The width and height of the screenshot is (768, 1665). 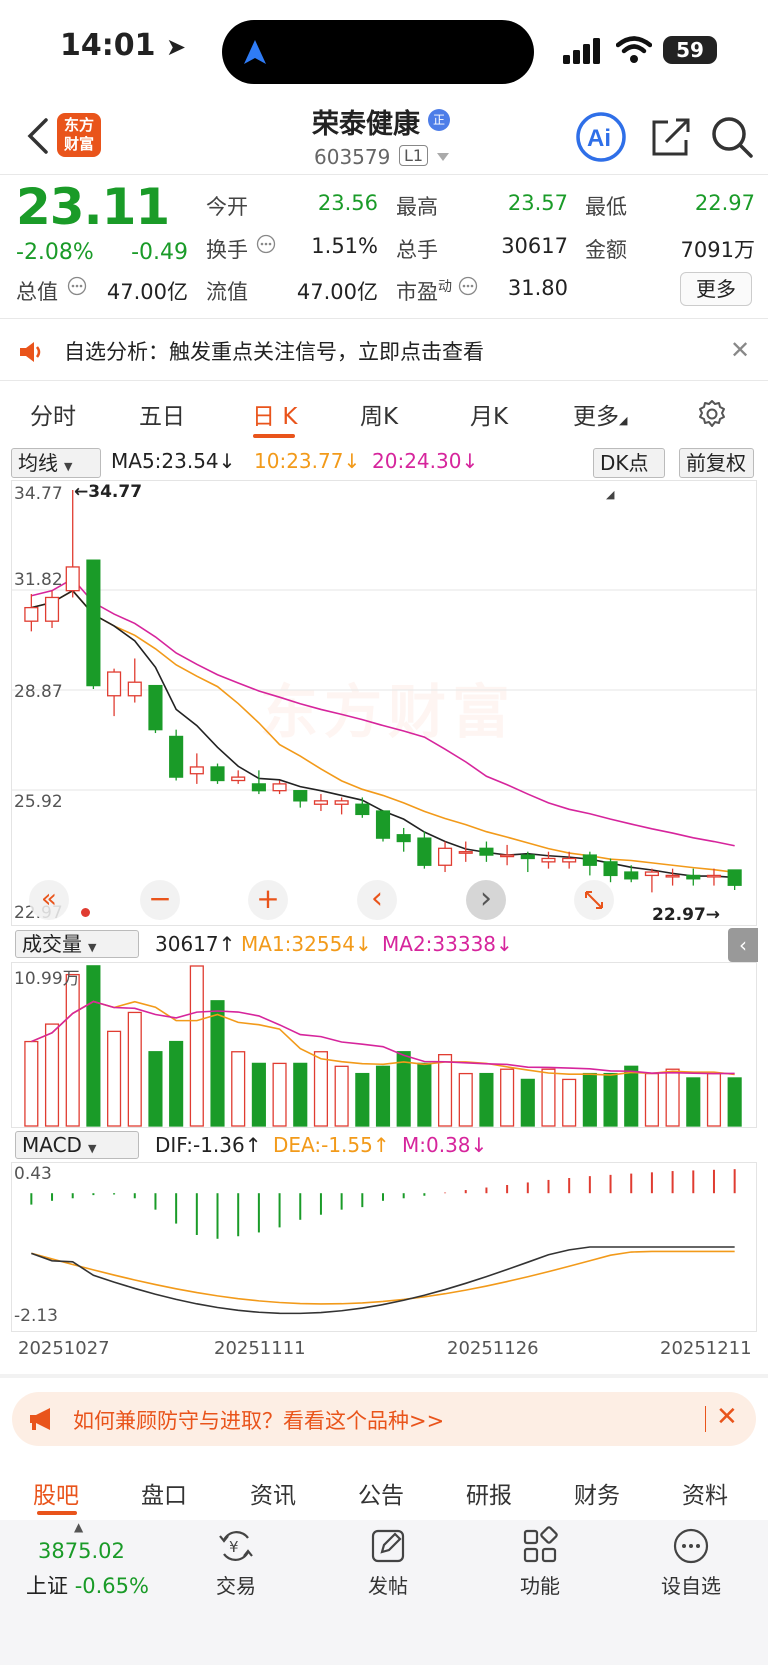 What do you see at coordinates (79, 1527) in the screenshot?
I see `caret-up-icon: ▲` at bounding box center [79, 1527].